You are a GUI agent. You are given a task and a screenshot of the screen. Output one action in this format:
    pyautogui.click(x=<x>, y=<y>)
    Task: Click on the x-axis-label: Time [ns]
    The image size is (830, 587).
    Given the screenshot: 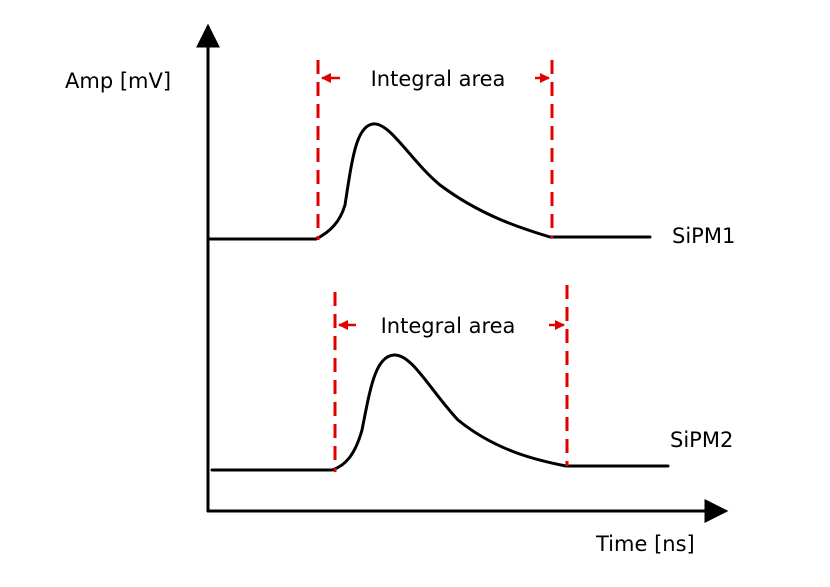 What is the action you would take?
    pyautogui.click(x=645, y=544)
    